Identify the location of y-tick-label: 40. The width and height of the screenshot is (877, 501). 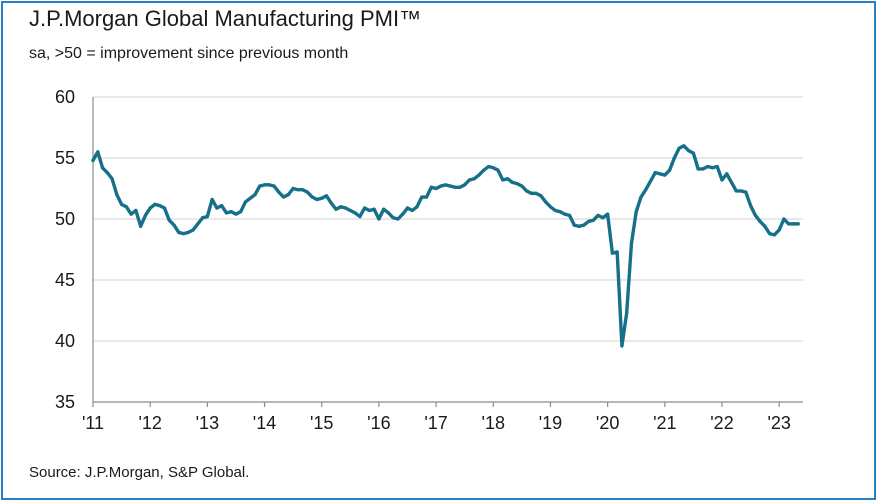
(65, 341).